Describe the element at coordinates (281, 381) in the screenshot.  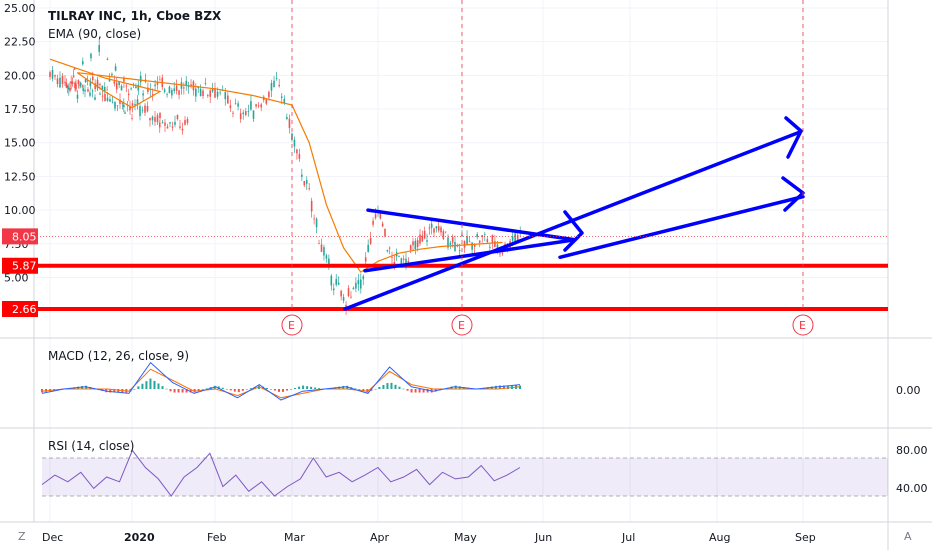
I see `macd-panel` at that location.